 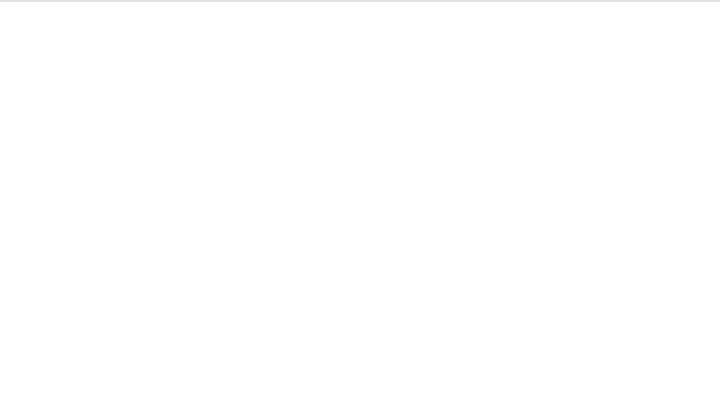 I want to click on top-divider, so click(x=360, y=1).